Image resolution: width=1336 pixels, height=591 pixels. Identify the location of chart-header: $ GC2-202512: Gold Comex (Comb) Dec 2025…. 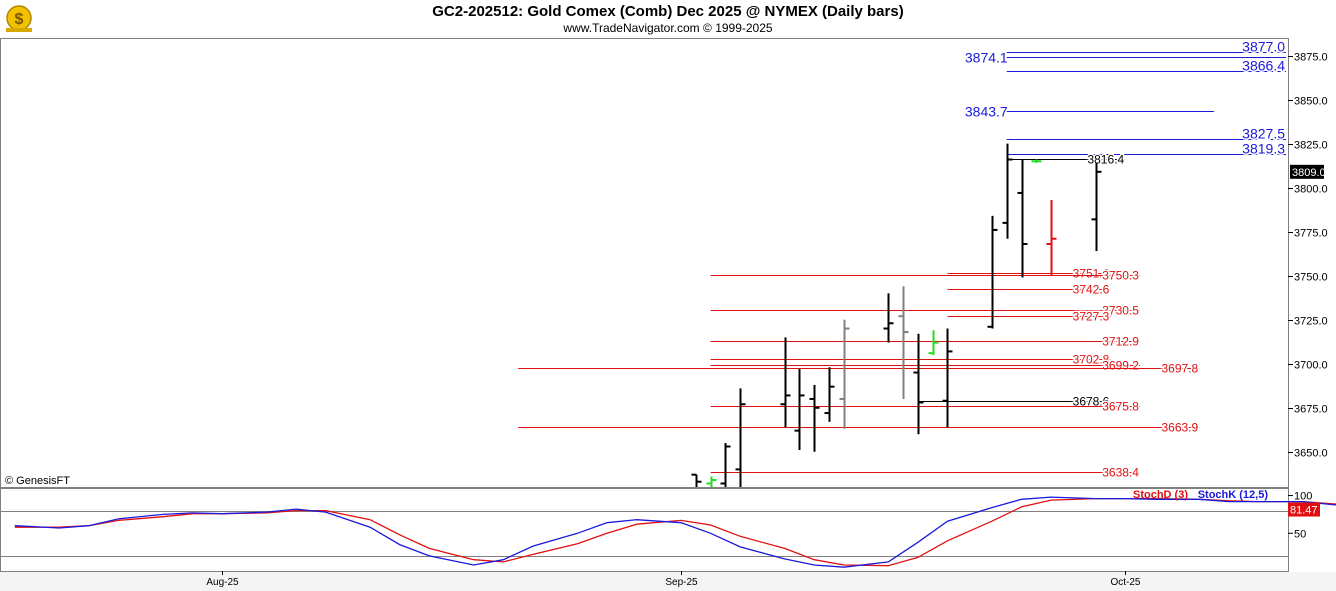
(668, 19).